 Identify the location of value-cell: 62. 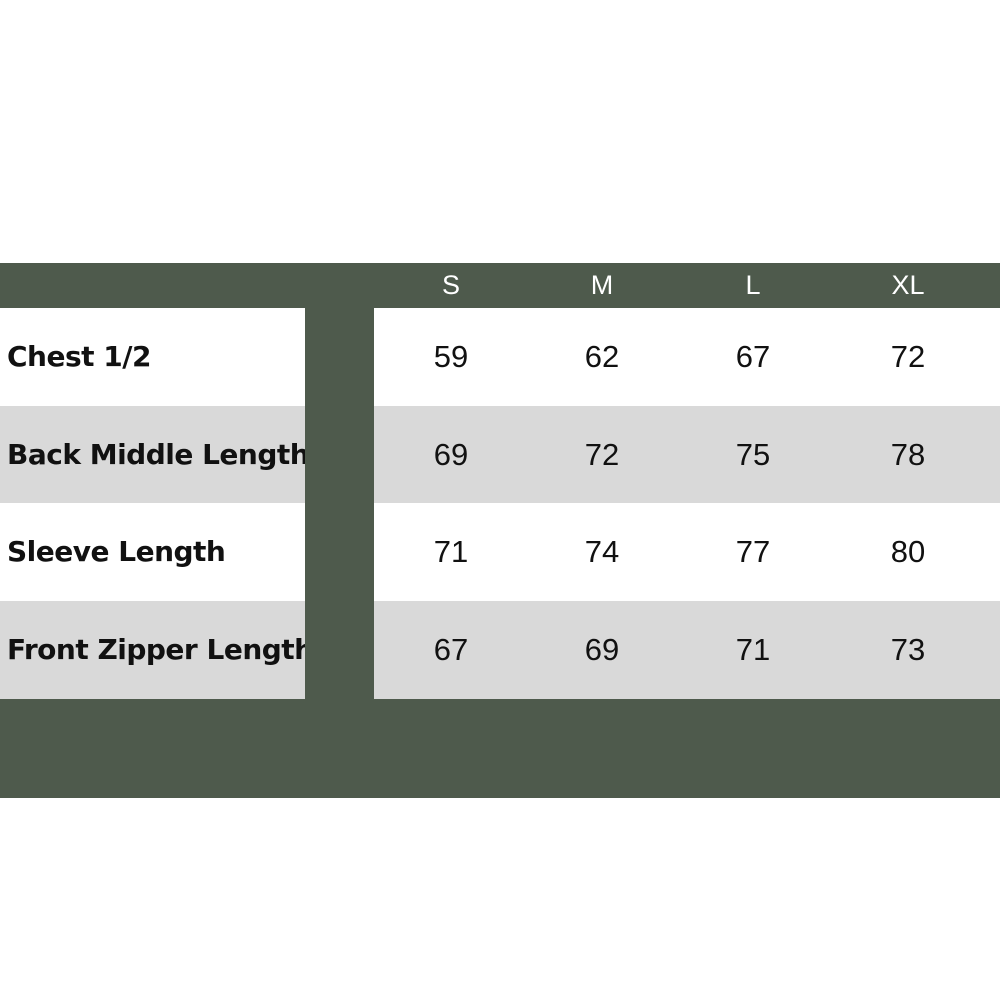
(602, 356).